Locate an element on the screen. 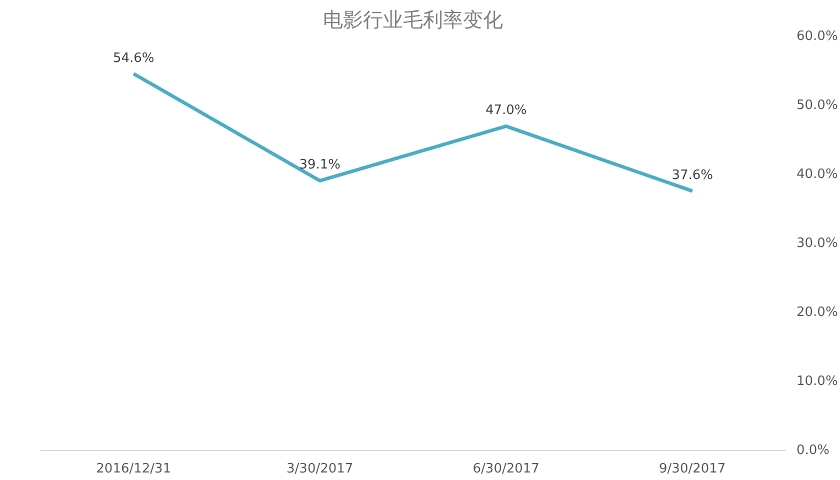 The image size is (840, 480). data-label: 54.6% is located at coordinates (133, 58).